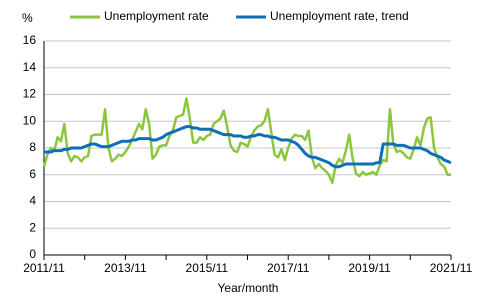 Image resolution: width=491 pixels, height=302 pixels. Describe the element at coordinates (30, 67) in the screenshot. I see `y-tick-label: 14` at that location.